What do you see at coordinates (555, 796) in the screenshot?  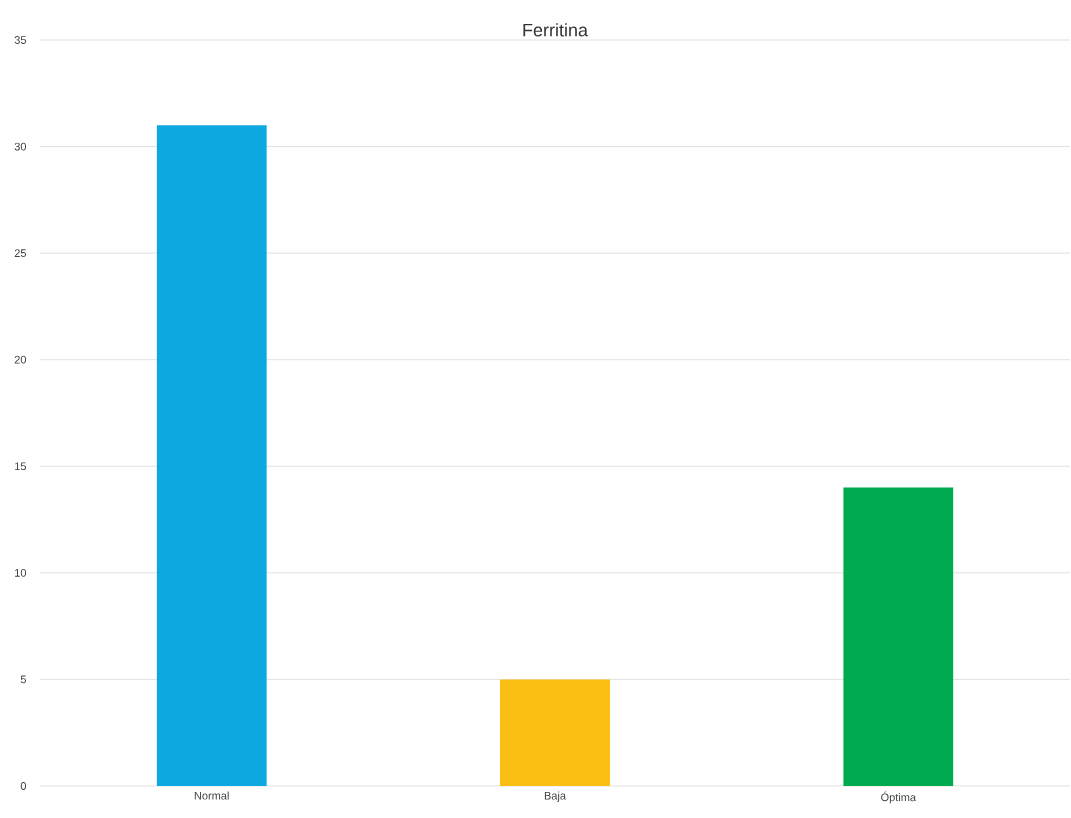 I see `x-tick-label: Baja` at bounding box center [555, 796].